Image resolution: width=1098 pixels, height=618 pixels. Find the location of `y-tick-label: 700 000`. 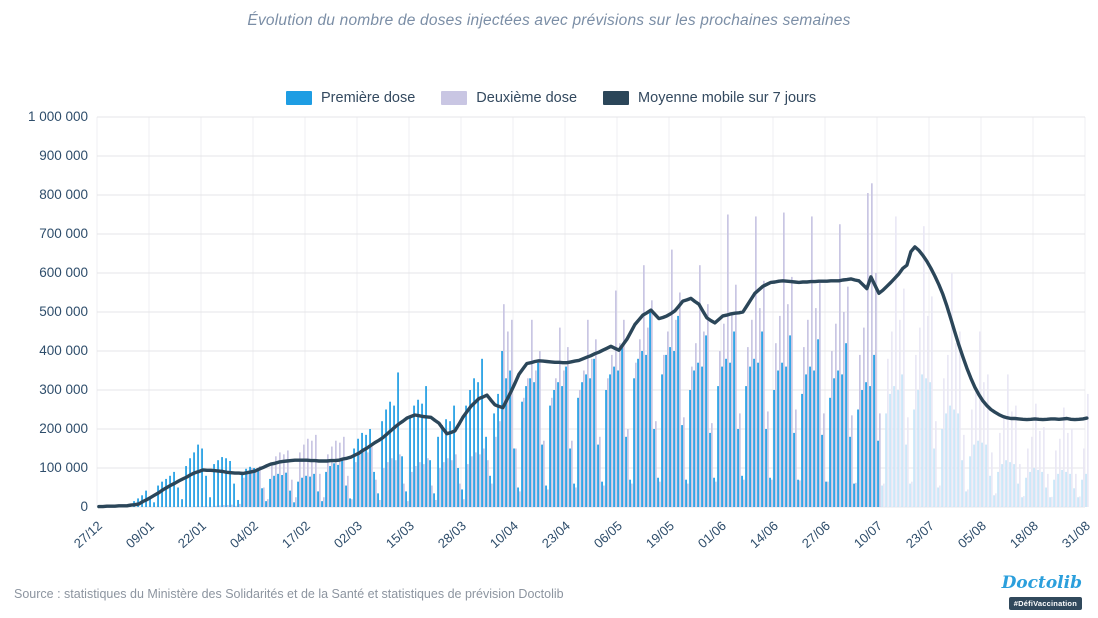

y-tick-label: 700 000 is located at coordinates (63, 233).